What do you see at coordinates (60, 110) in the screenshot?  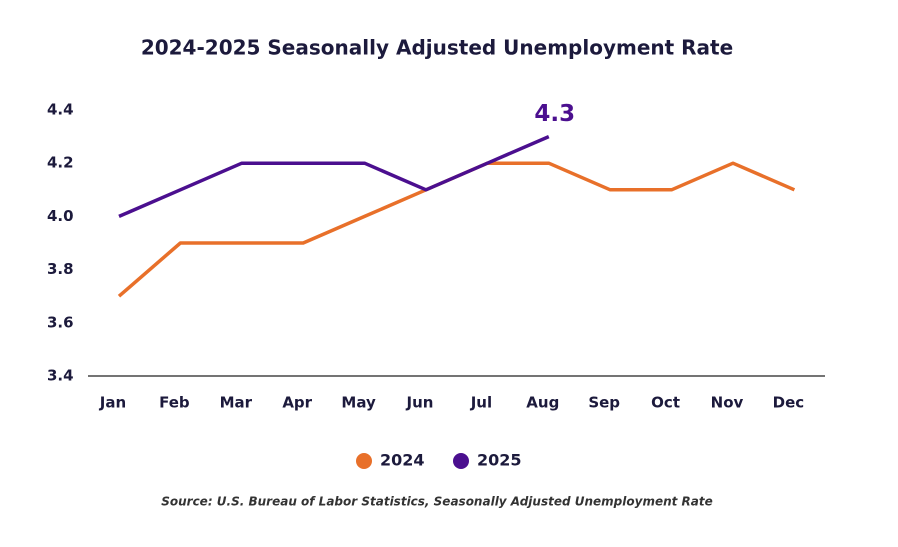 I see `y-tick-label: 4.4` at bounding box center [60, 110].